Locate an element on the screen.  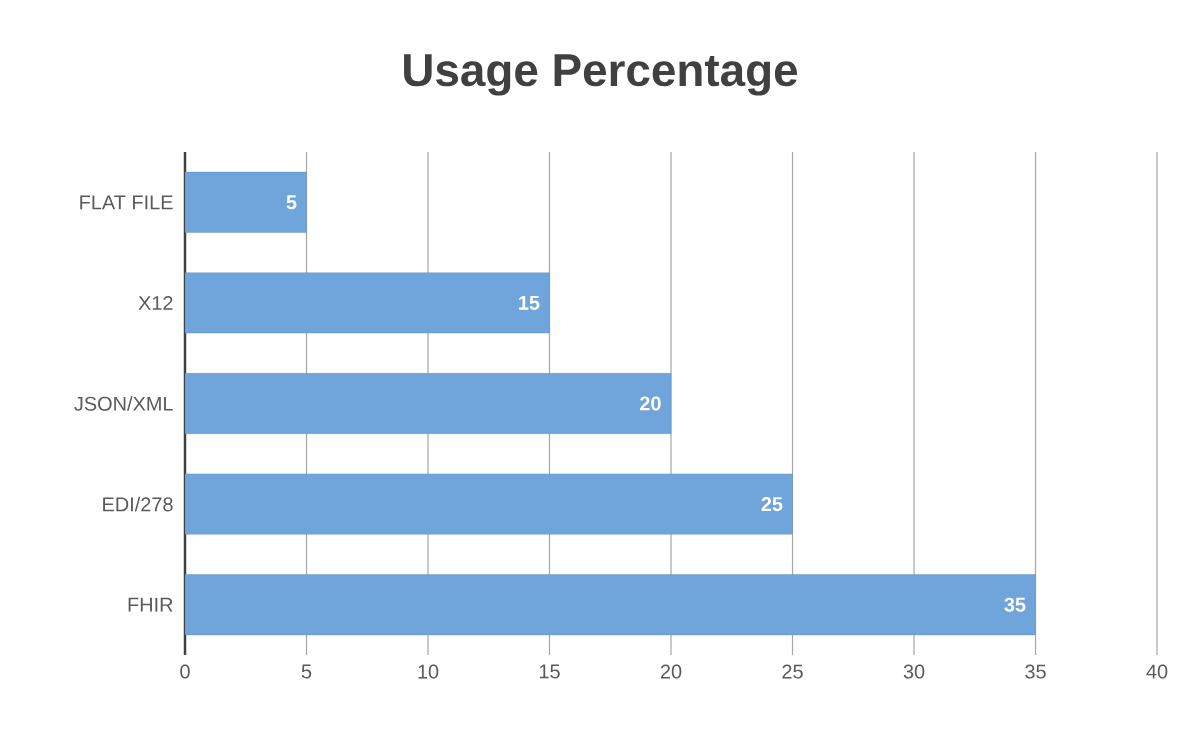
x-tick-label: 10 is located at coordinates (428, 671).